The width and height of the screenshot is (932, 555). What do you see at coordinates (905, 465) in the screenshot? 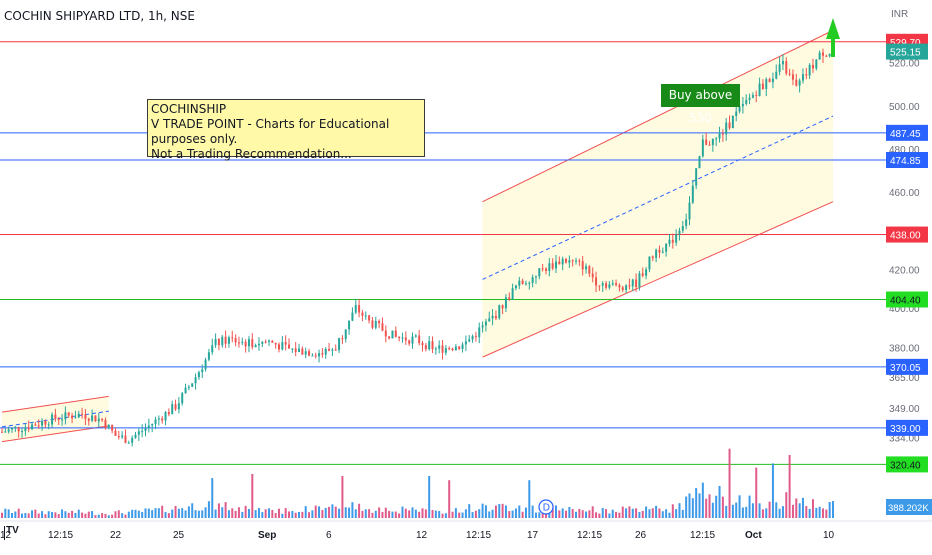
I see `price-tag-label: 320.40` at bounding box center [905, 465].